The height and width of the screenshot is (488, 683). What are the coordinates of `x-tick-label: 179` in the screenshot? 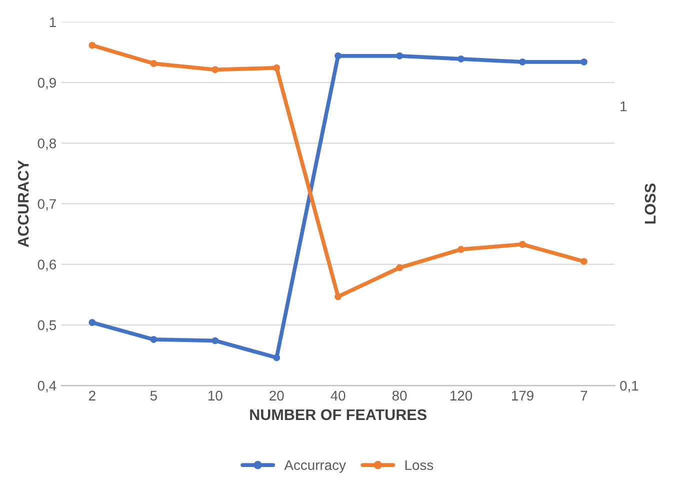 It's located at (523, 395).